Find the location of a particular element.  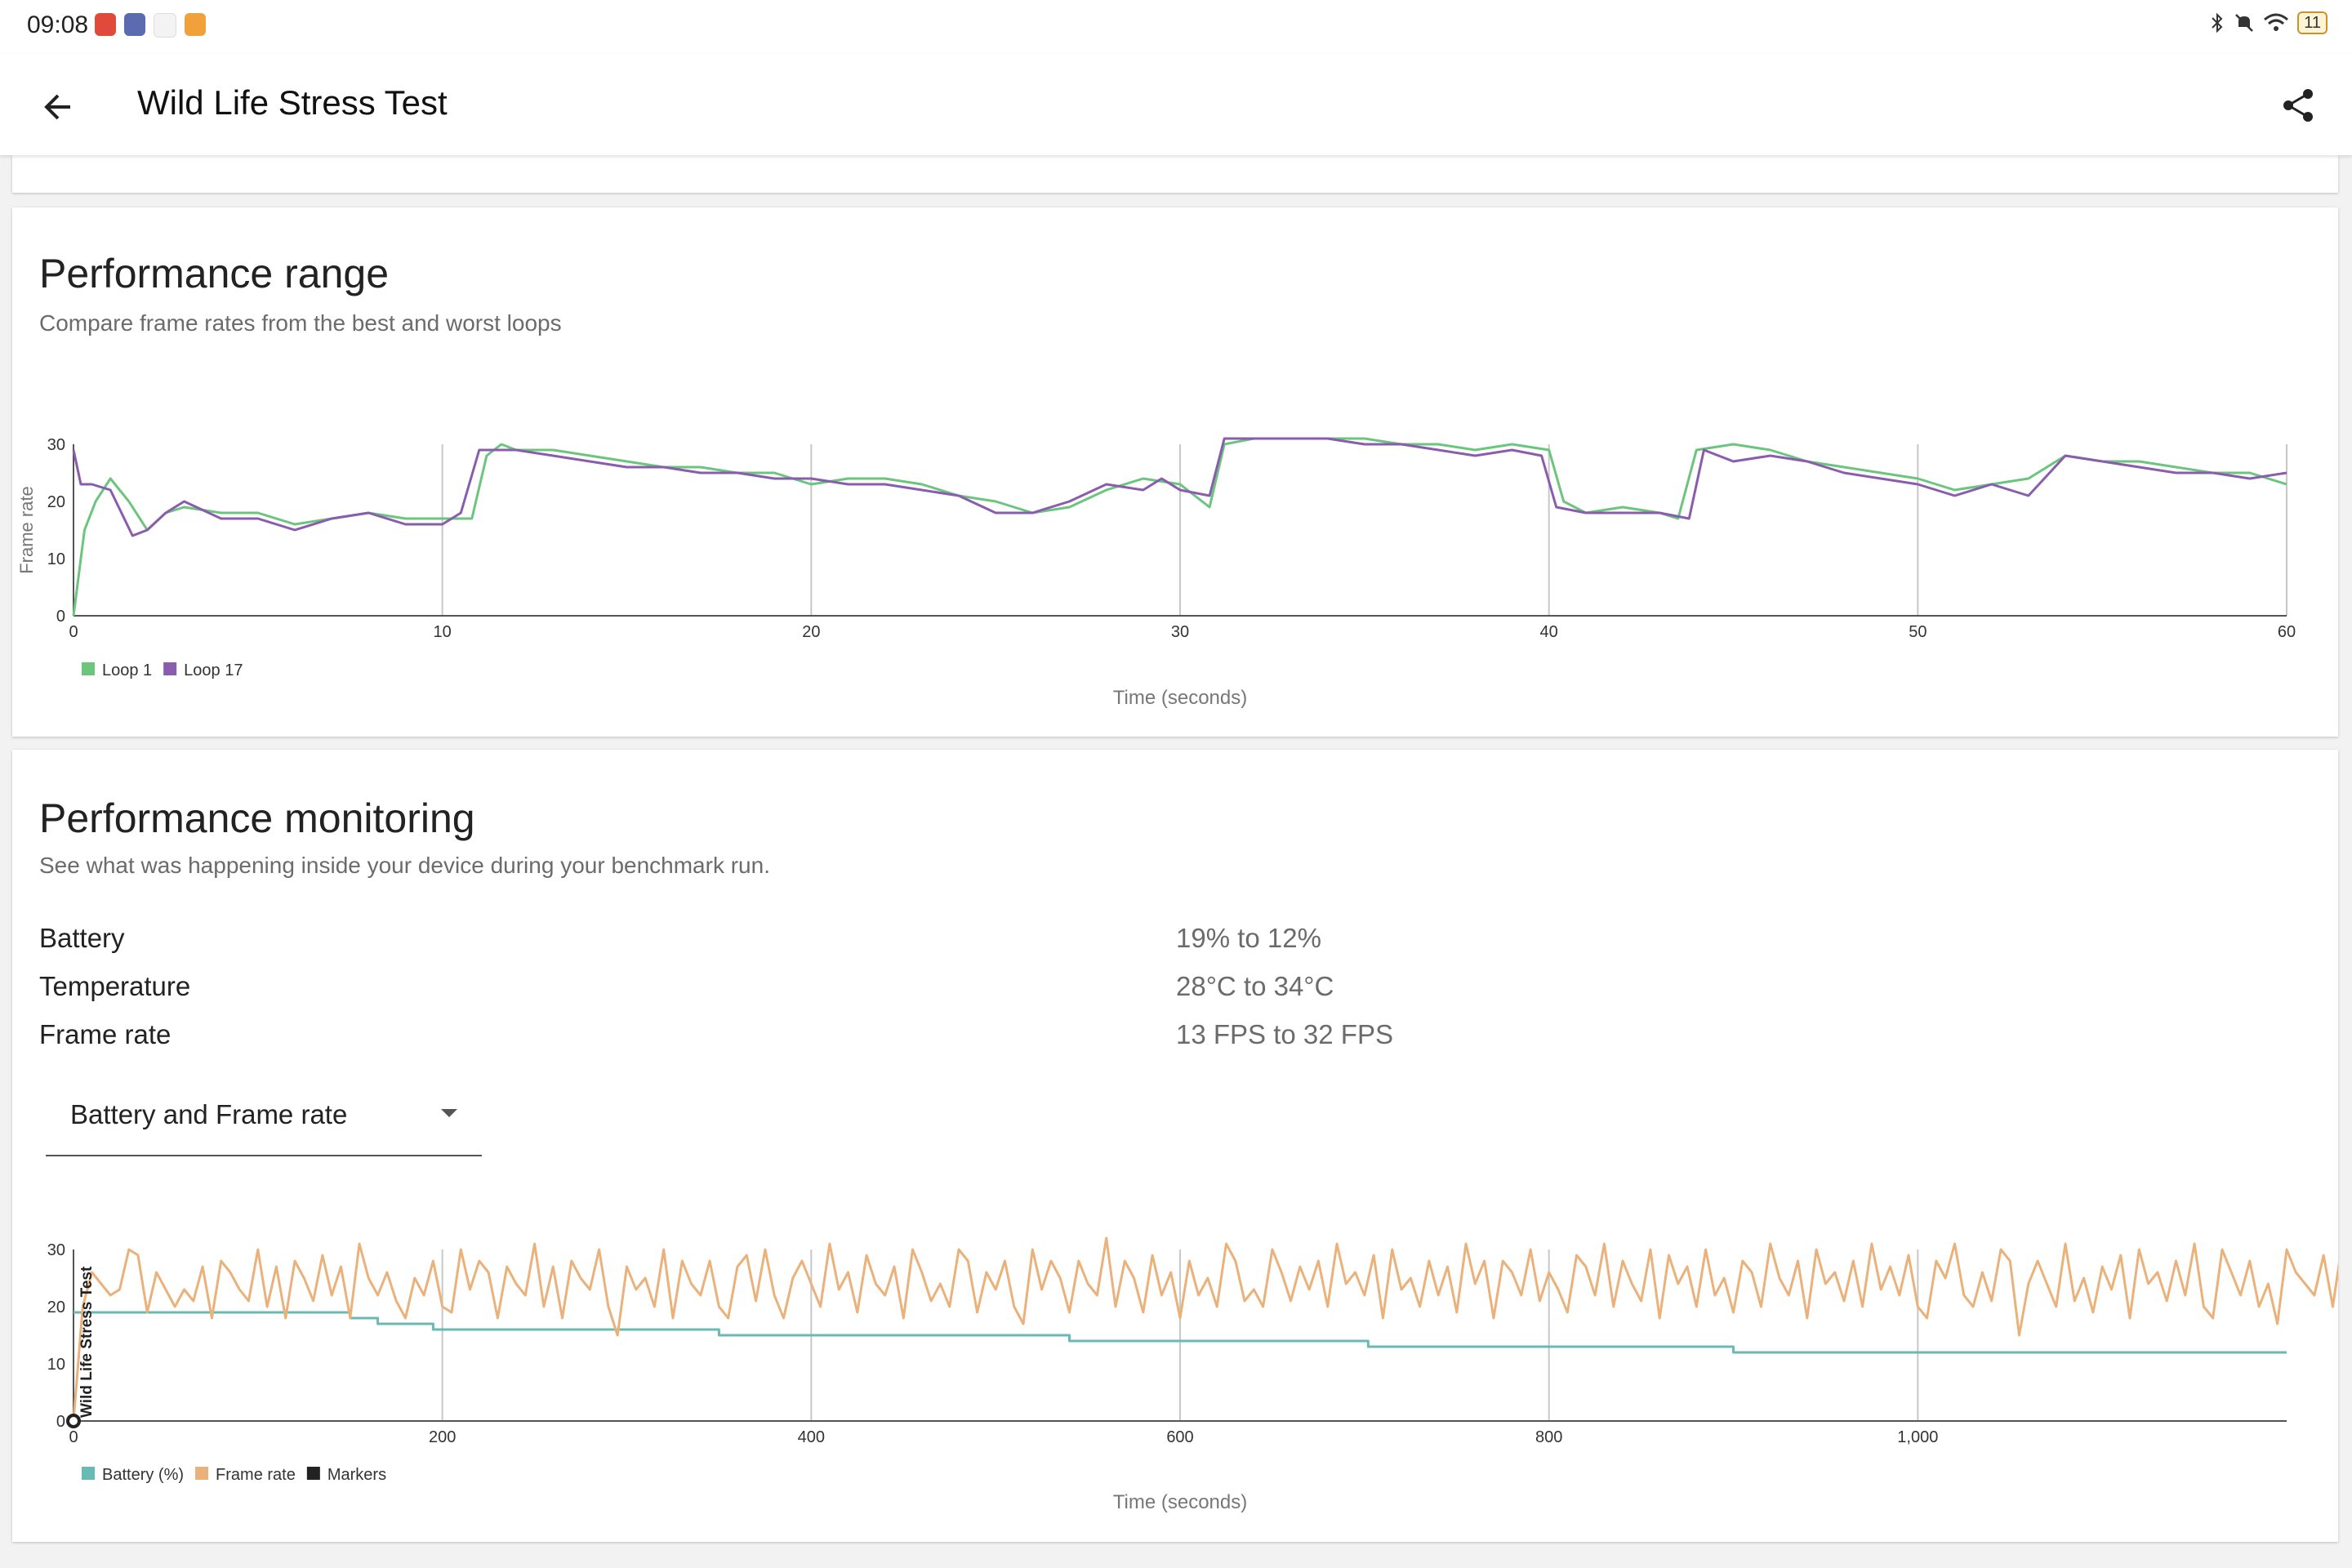

memo-notification-icon is located at coordinates (195, 24).